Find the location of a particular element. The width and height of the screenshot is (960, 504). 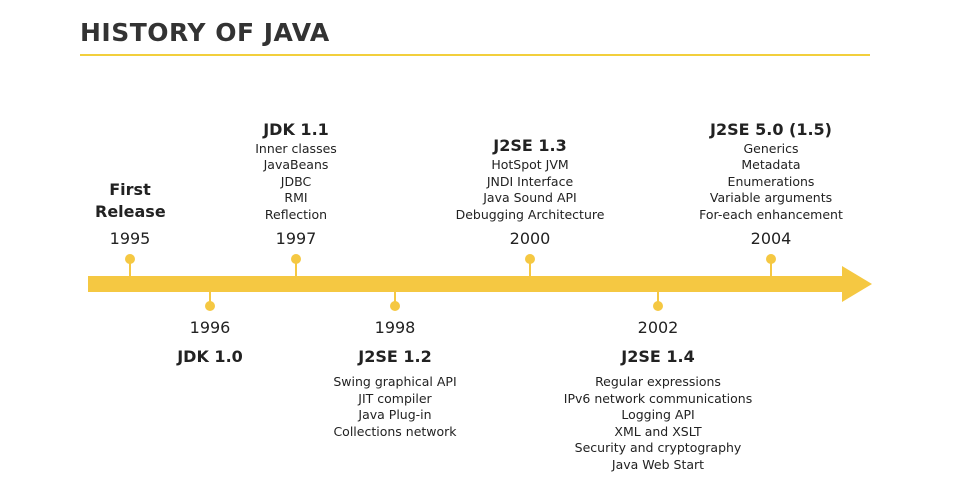

event-title: First Release is located at coordinates (130, 200).